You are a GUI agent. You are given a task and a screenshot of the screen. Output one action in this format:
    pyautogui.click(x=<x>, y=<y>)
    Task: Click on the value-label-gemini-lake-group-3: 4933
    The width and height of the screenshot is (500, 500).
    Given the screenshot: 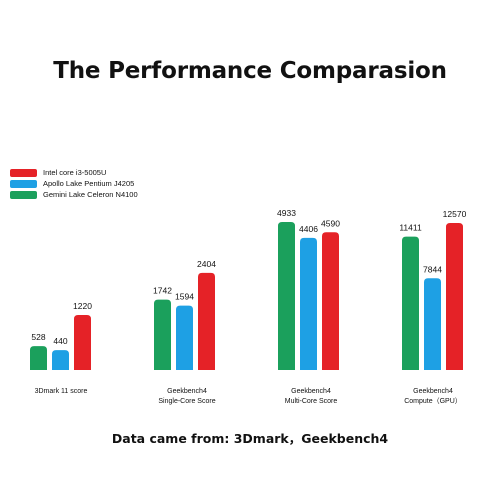 What is the action you would take?
    pyautogui.click(x=286, y=213)
    